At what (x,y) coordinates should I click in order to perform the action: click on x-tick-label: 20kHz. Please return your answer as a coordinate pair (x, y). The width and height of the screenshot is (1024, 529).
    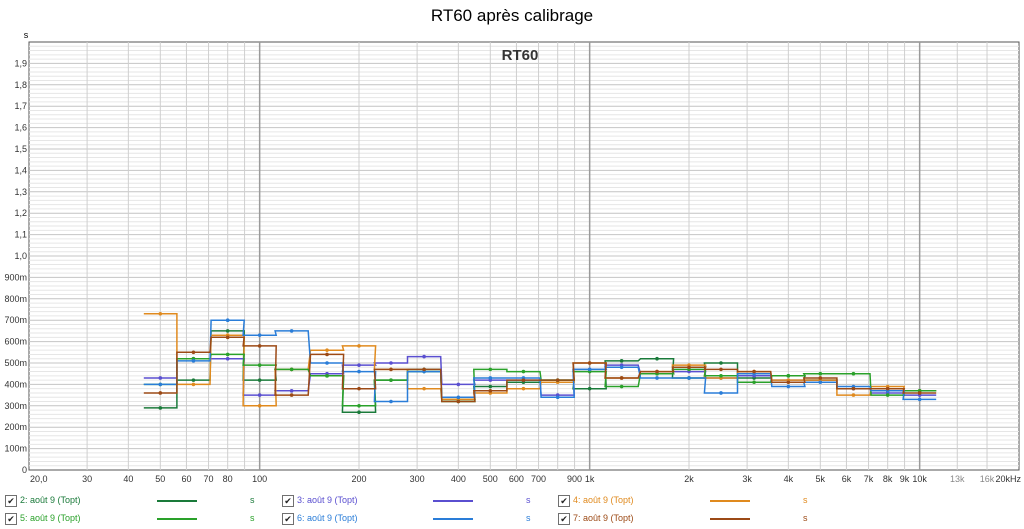
    Looking at the image, I should click on (1008, 479).